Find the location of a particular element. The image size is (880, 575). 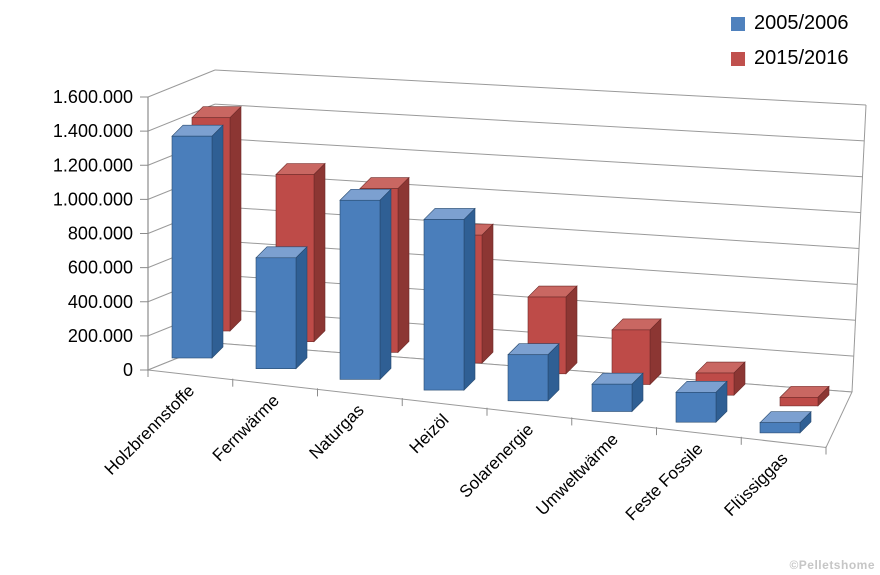

watermark: ©Pelletshome is located at coordinates (832, 565).